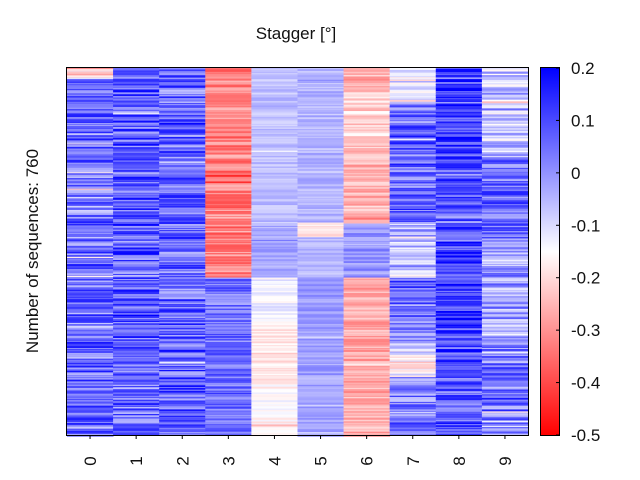 The height and width of the screenshot is (480, 640). What do you see at coordinates (583, 120) in the screenshot?
I see `colorbar-tick-label: 0.1` at bounding box center [583, 120].